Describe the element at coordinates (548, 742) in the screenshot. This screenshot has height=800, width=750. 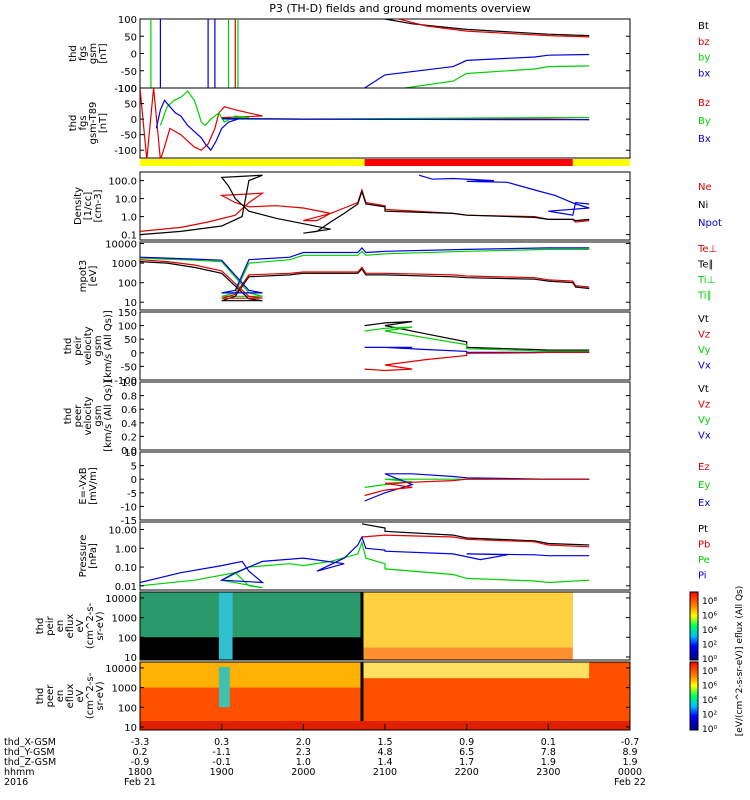
I see `x-tick-label: 0.1` at that location.